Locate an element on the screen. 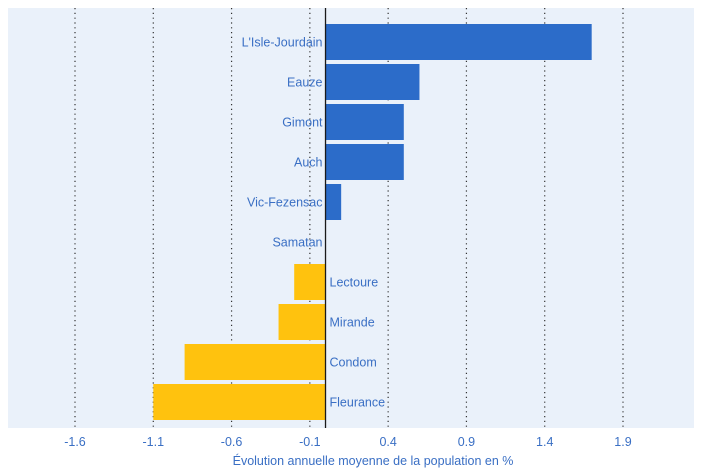 The image size is (702, 470). x-tick-label: 0.9 is located at coordinates (466, 442).